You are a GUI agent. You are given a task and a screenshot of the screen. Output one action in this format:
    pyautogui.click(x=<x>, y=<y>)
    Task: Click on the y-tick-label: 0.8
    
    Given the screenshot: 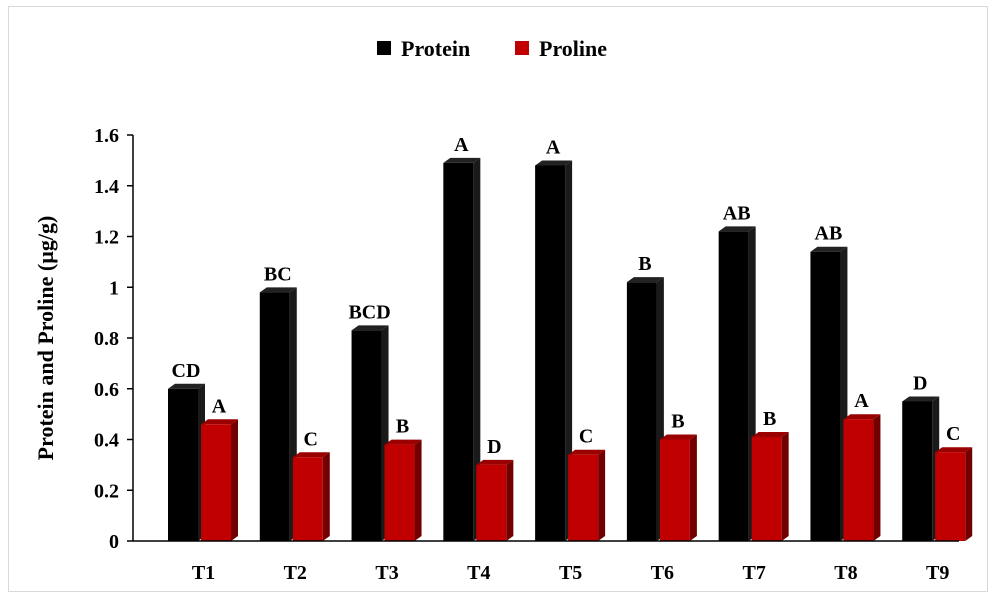 What is the action you would take?
    pyautogui.click(x=106, y=339)
    